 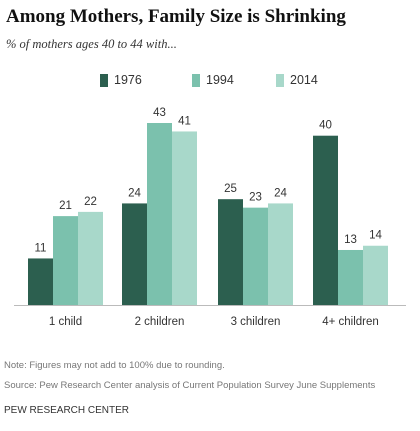 What do you see at coordinates (280, 80) in the screenshot?
I see `legend-swatch-2014` at bounding box center [280, 80].